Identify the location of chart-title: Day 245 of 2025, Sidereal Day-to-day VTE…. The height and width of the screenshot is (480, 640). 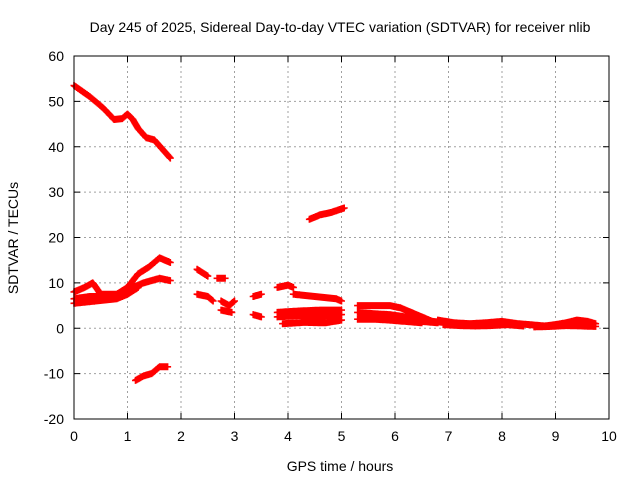
(340, 27).